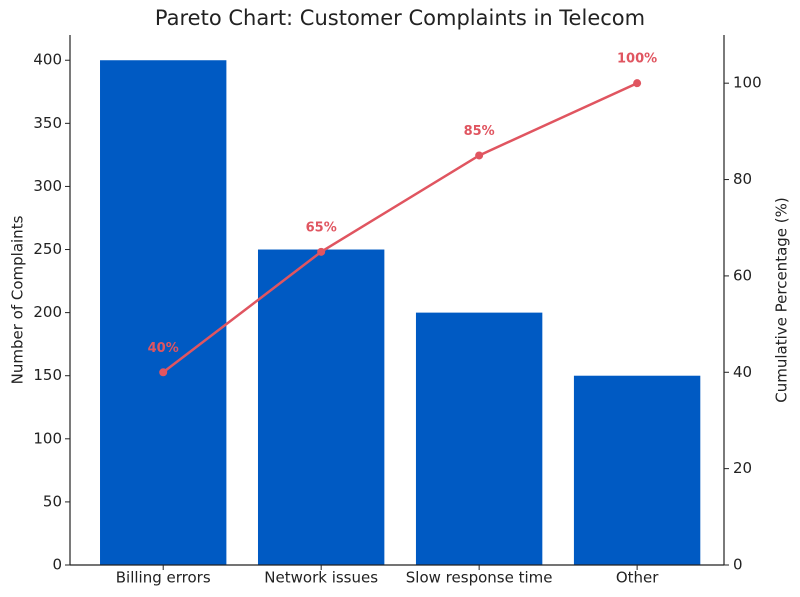 This screenshot has width=800, height=597. What do you see at coordinates (321, 227) in the screenshot?
I see `value-label: 65%` at bounding box center [321, 227].